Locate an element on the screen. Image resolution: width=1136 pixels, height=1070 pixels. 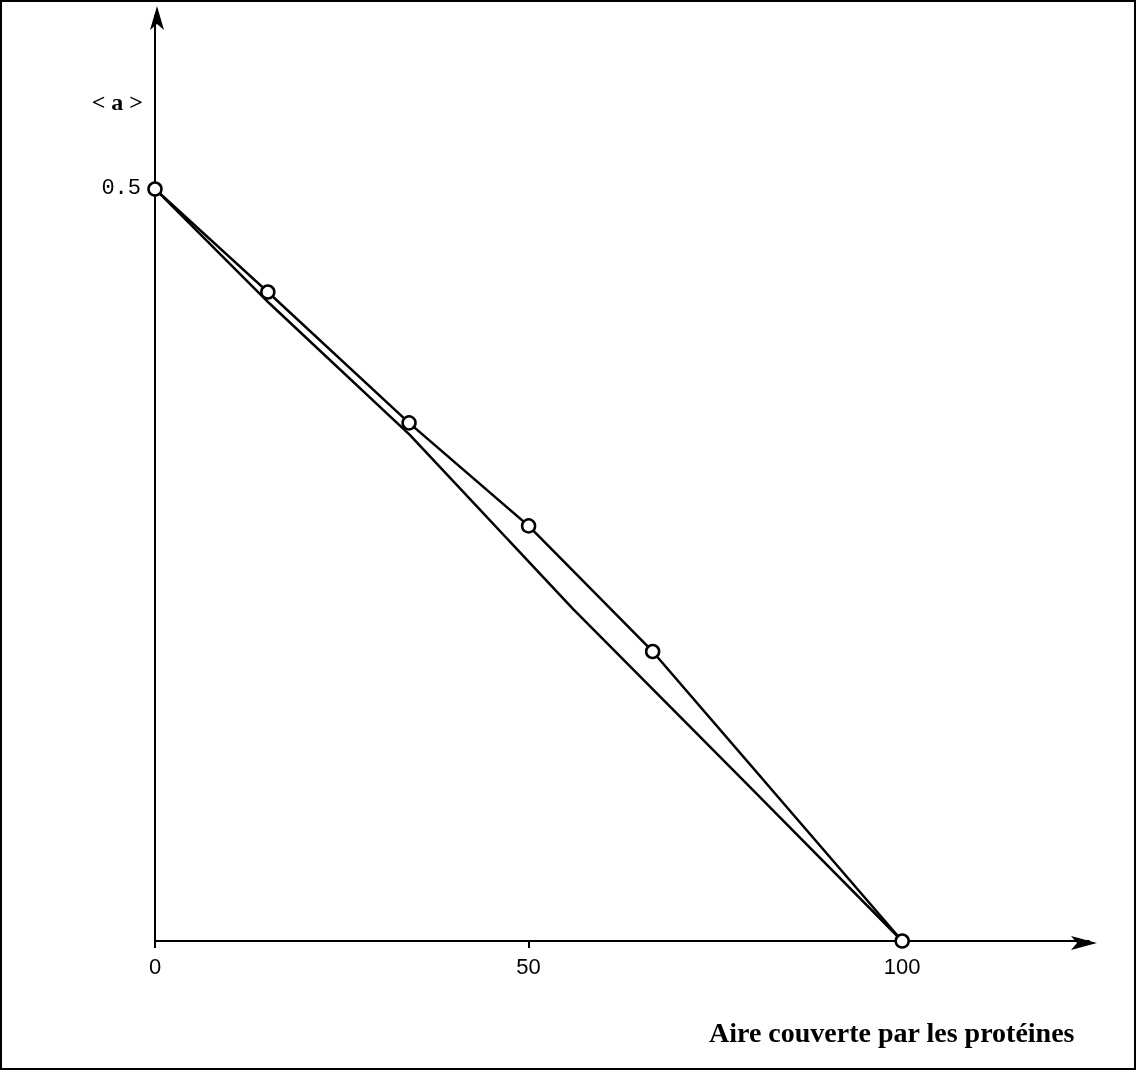
x-tick-label: 50 is located at coordinates (528, 966).